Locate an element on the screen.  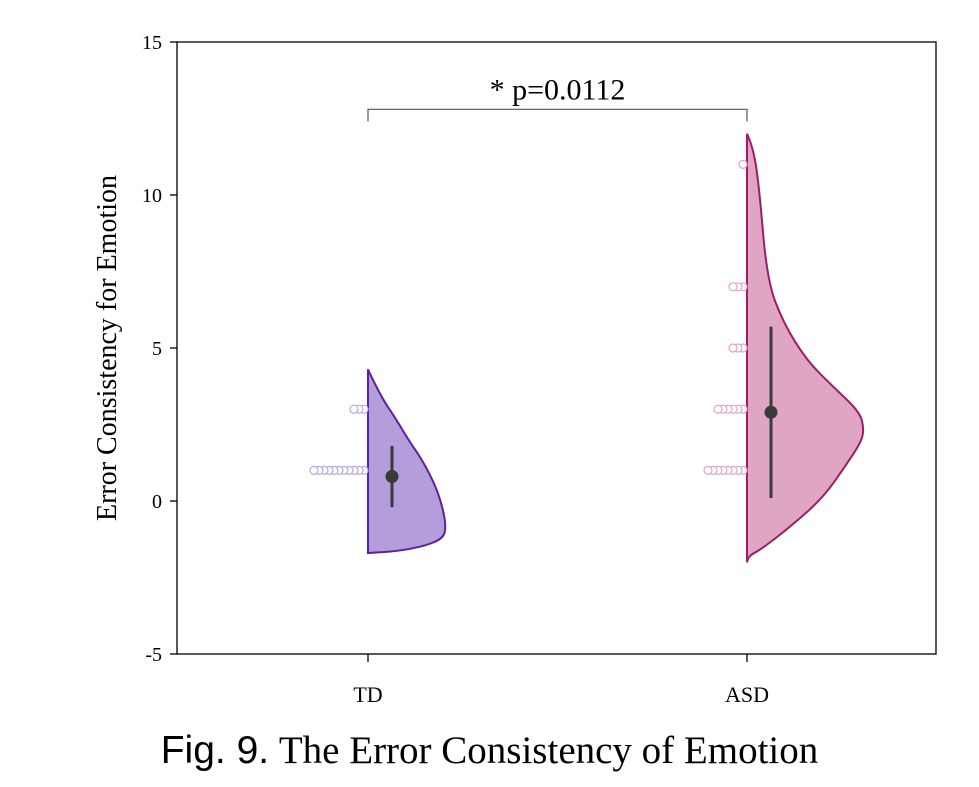
violin-asd is located at coordinates (805, 348).